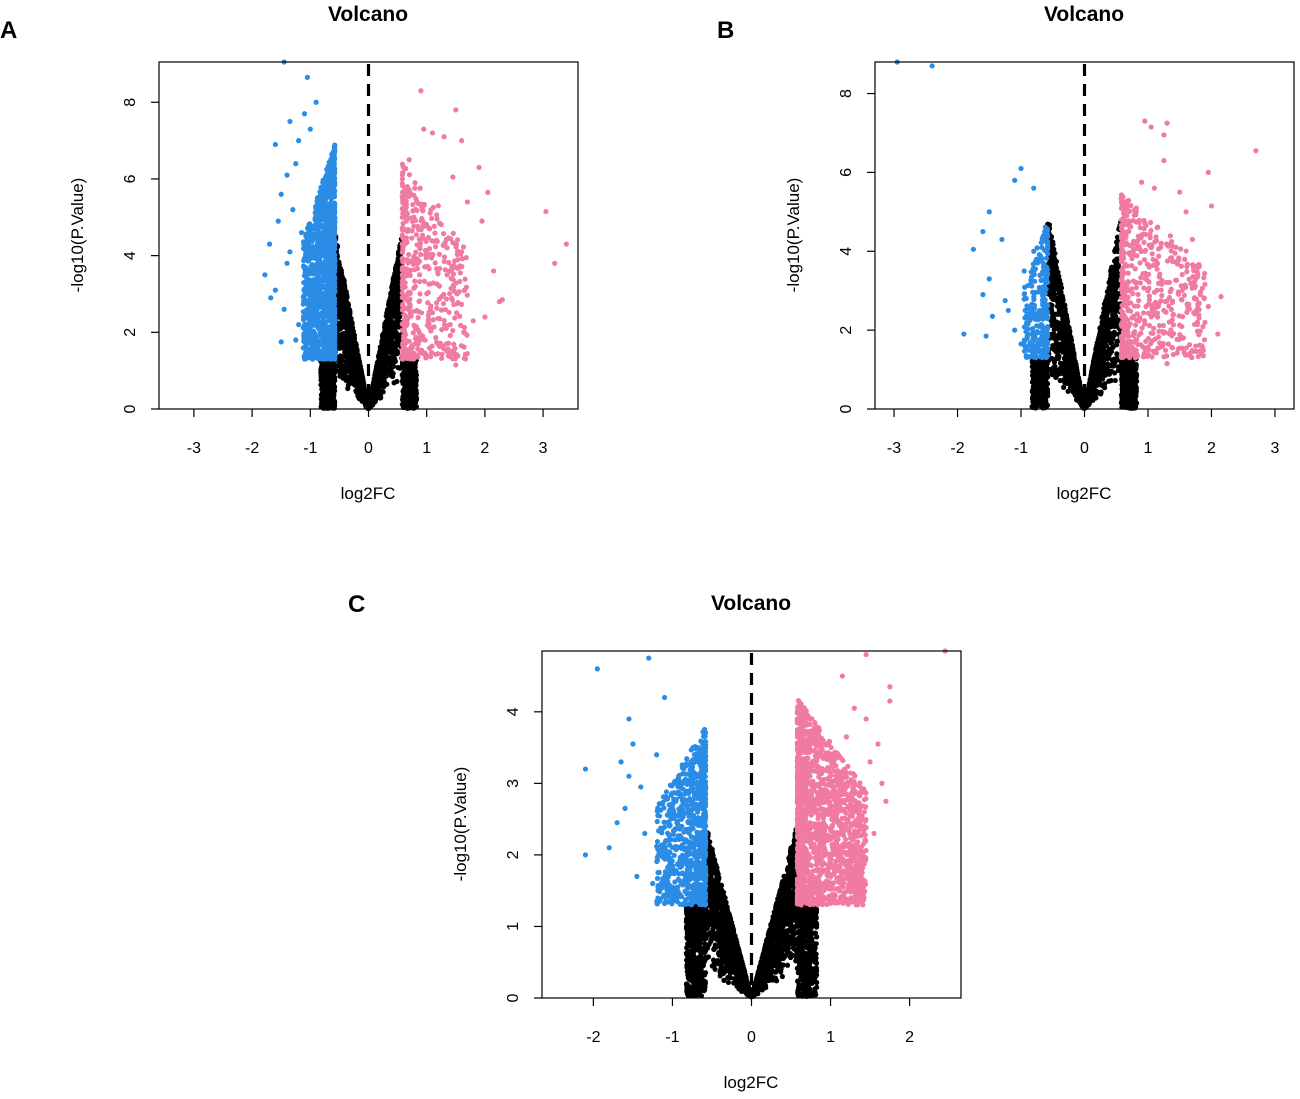 The width and height of the screenshot is (1300, 1099). I want to click on x-axis-label: log2FC, so click(368, 493).